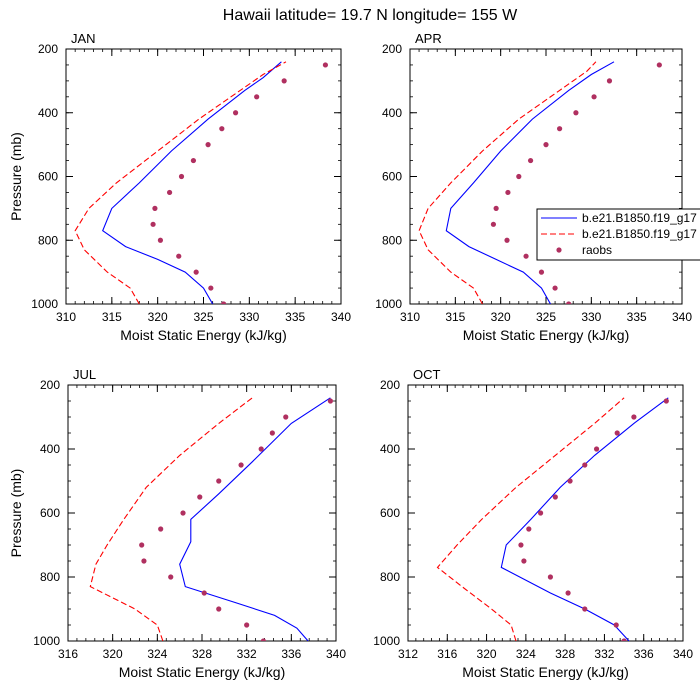  What do you see at coordinates (639, 234) in the screenshot?
I see `legend-label: b.e21.B1850.f19_g17` at bounding box center [639, 234].